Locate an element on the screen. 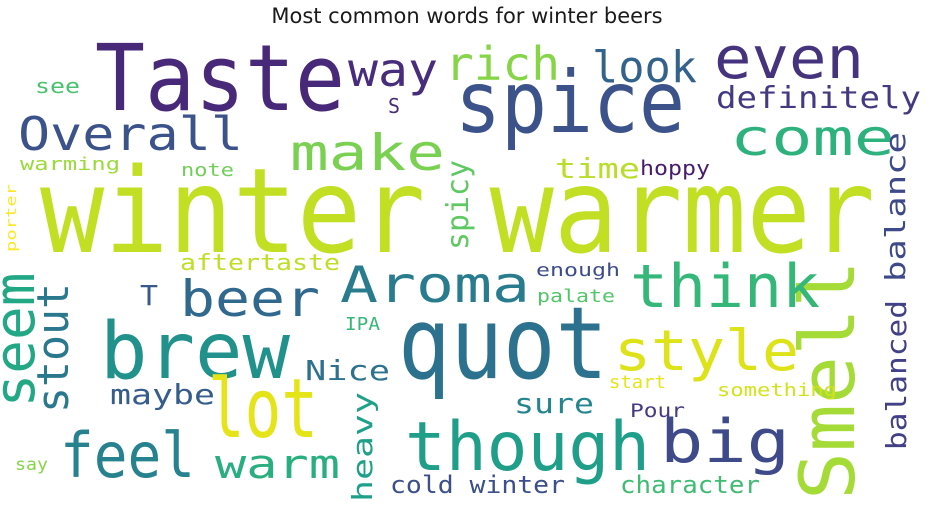 This screenshot has width=934, height=508. word-maybe: maybe is located at coordinates (162, 394).